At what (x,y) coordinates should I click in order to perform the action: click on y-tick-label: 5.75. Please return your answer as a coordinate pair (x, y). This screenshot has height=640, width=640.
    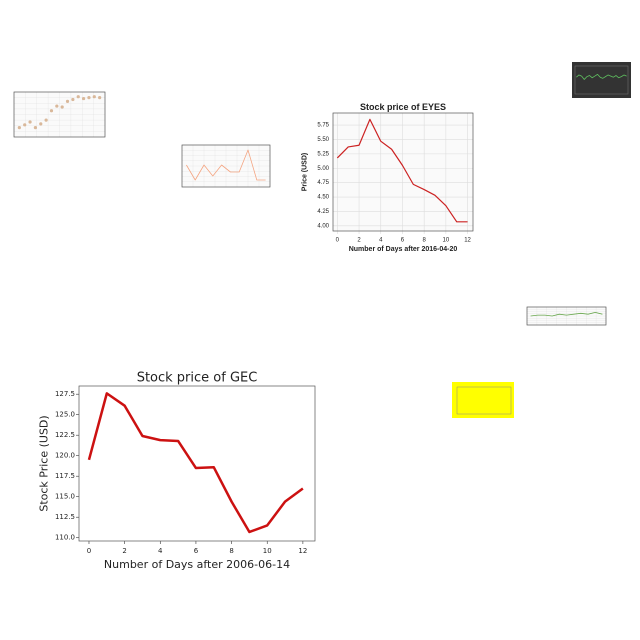
    Looking at the image, I should click on (323, 126).